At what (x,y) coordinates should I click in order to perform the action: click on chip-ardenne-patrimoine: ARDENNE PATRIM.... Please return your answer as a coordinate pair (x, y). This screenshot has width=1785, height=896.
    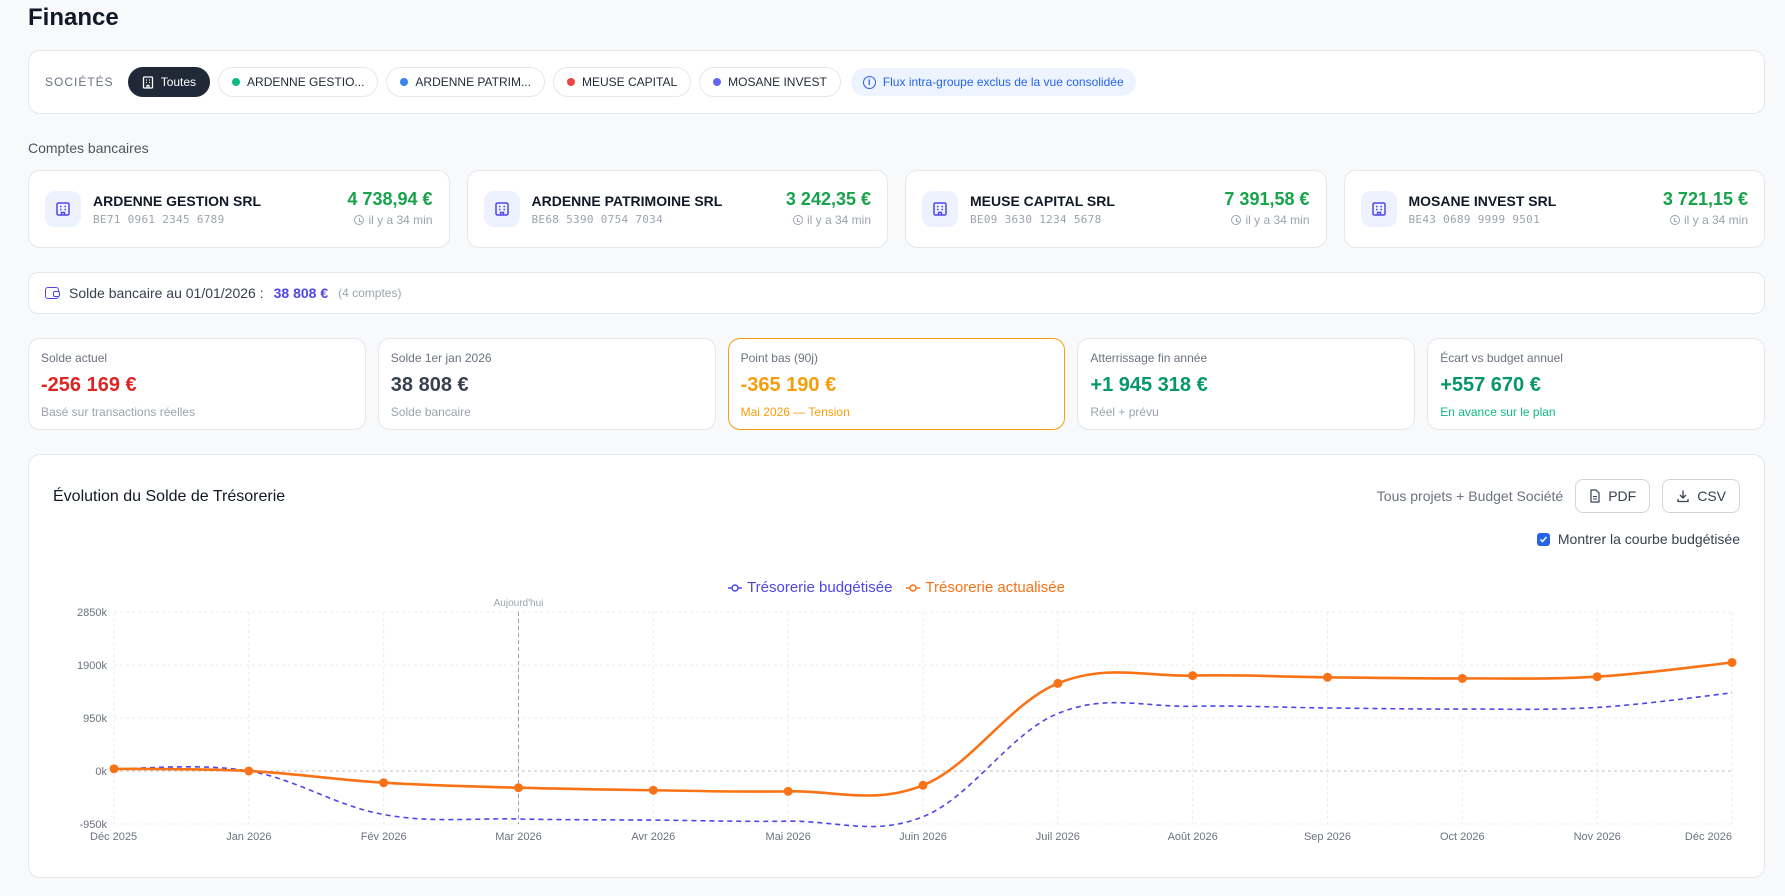
    Looking at the image, I should click on (465, 82).